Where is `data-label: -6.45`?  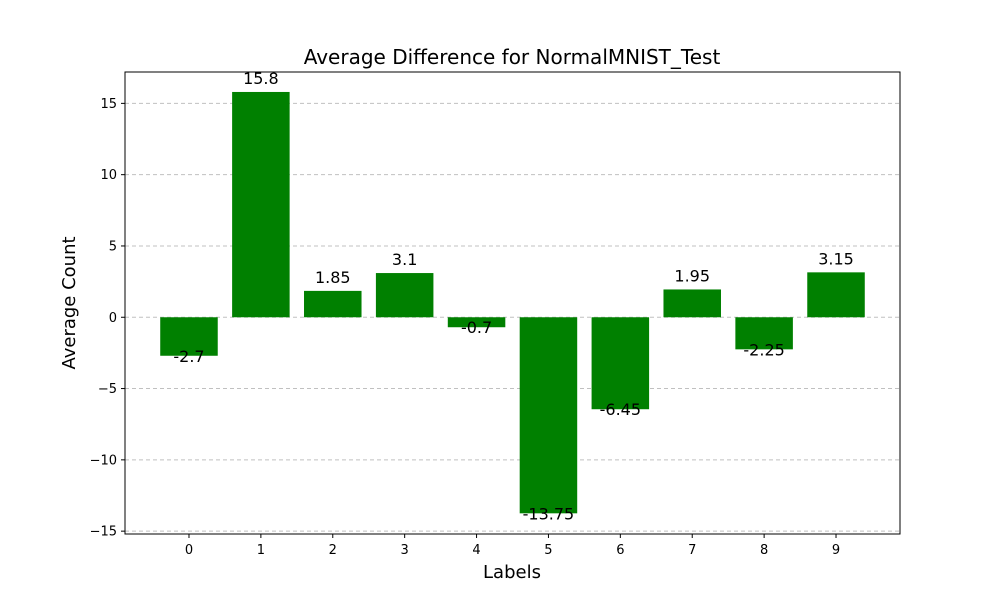
data-label: -6.45 is located at coordinates (620, 409).